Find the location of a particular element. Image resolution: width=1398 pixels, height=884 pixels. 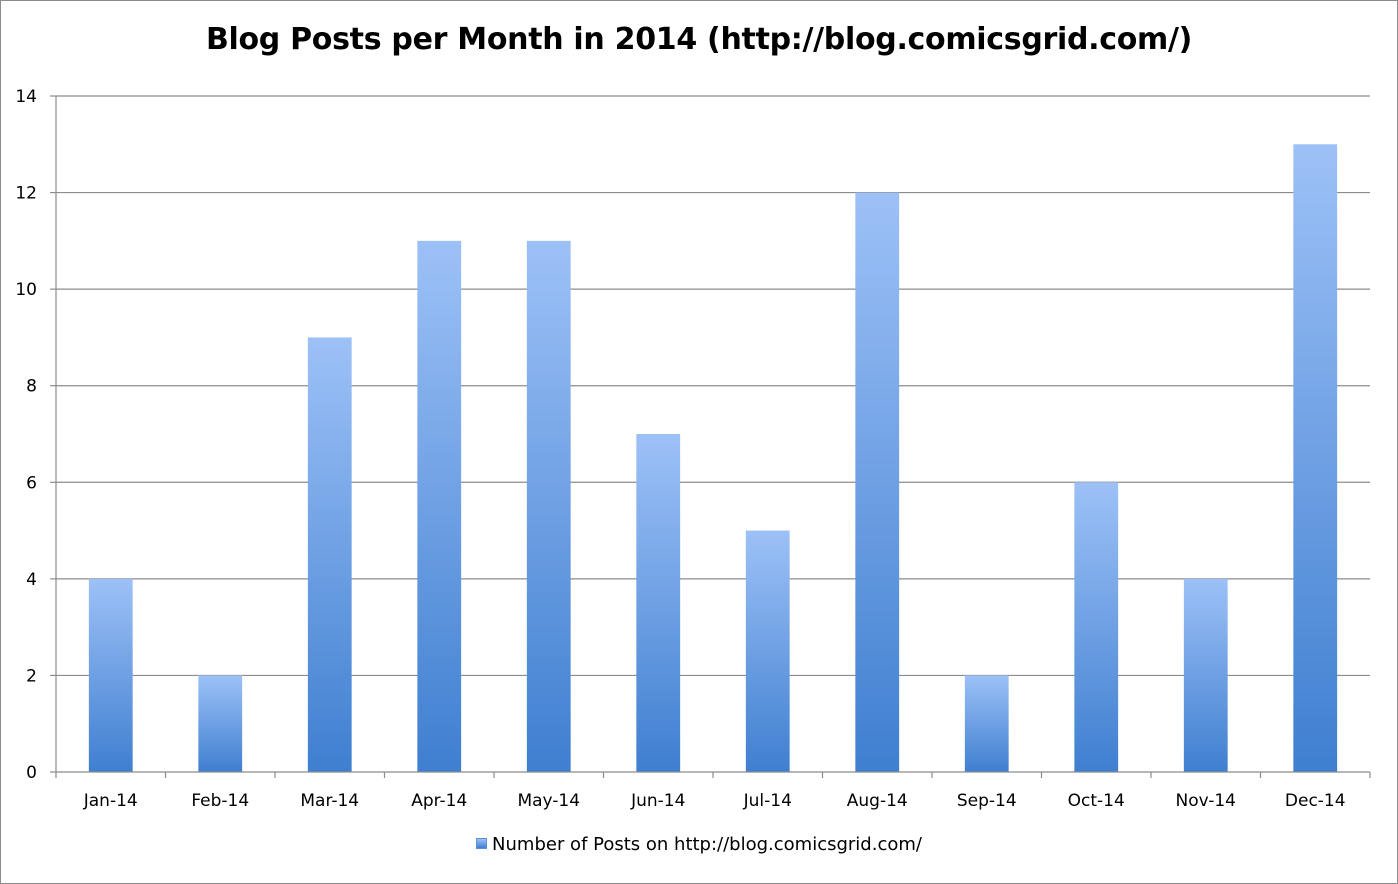

y-tick-label: 8 is located at coordinates (31, 387).